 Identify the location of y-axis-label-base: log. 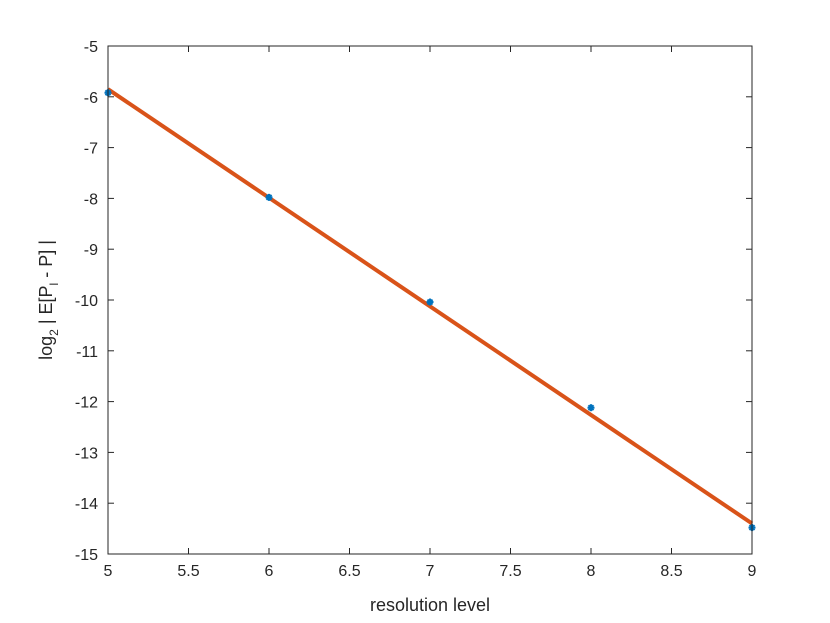
(46, 348).